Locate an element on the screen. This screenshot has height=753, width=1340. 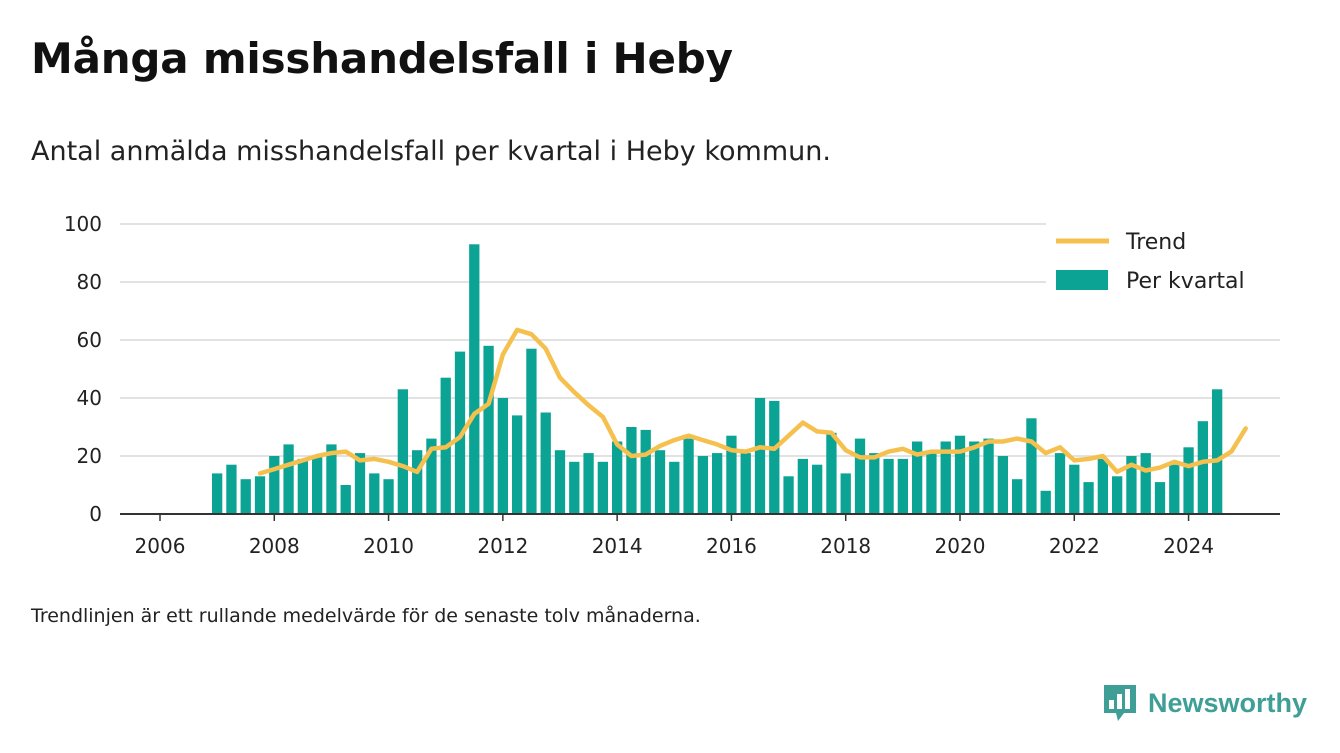
x-tick-label: 2012 is located at coordinates (502, 546).